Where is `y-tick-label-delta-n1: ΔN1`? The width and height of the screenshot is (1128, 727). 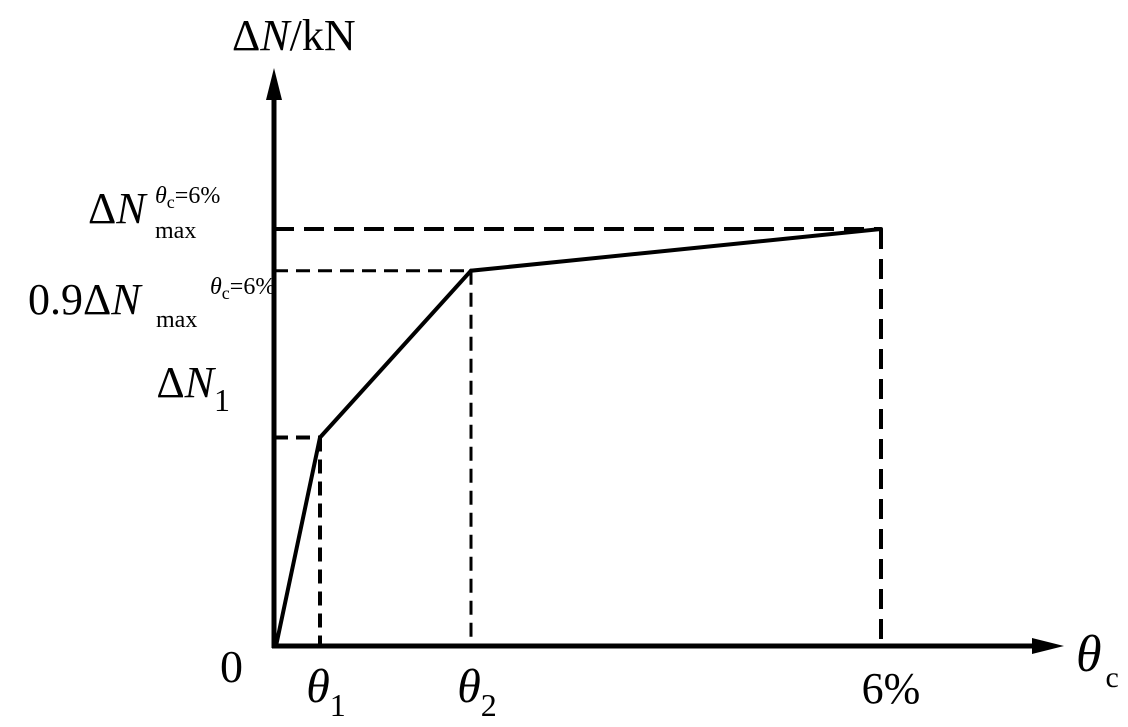 y-tick-label-delta-n1: ΔN1 is located at coordinates (193, 388).